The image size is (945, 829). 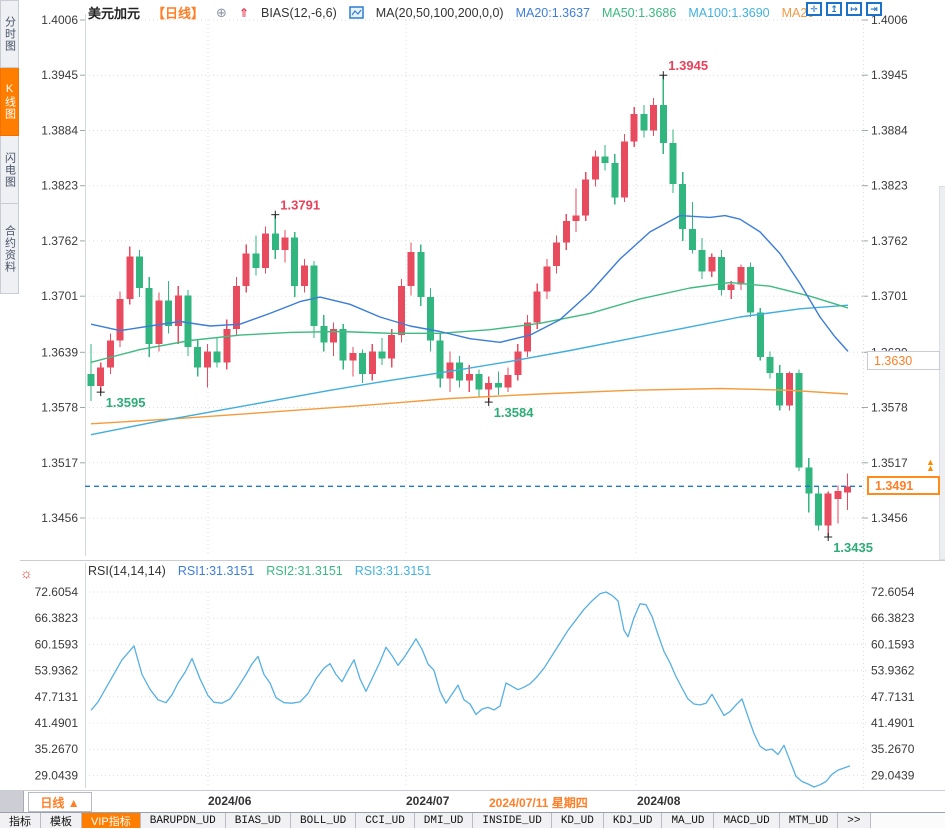 What do you see at coordinates (258, 820) in the screenshot?
I see `indicator-tab-bias-ud: BIAS_UD` at bounding box center [258, 820].